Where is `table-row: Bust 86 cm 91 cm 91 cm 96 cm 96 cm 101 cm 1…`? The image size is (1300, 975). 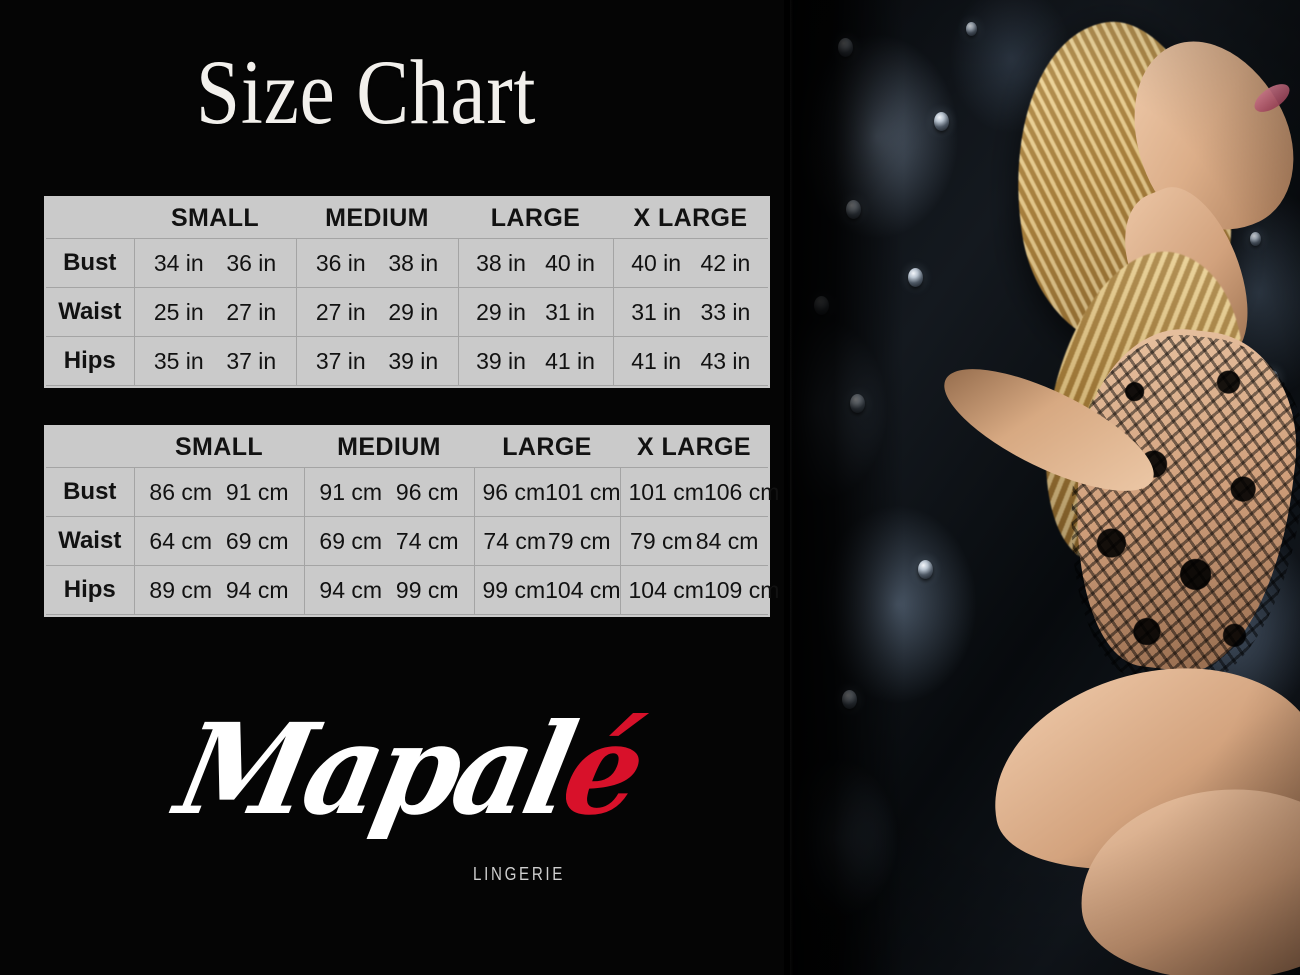
table-row: Bust 86 cm 91 cm 91 cm 96 cm 96 cm 101 cm 1… is located at coordinates (412, 492).